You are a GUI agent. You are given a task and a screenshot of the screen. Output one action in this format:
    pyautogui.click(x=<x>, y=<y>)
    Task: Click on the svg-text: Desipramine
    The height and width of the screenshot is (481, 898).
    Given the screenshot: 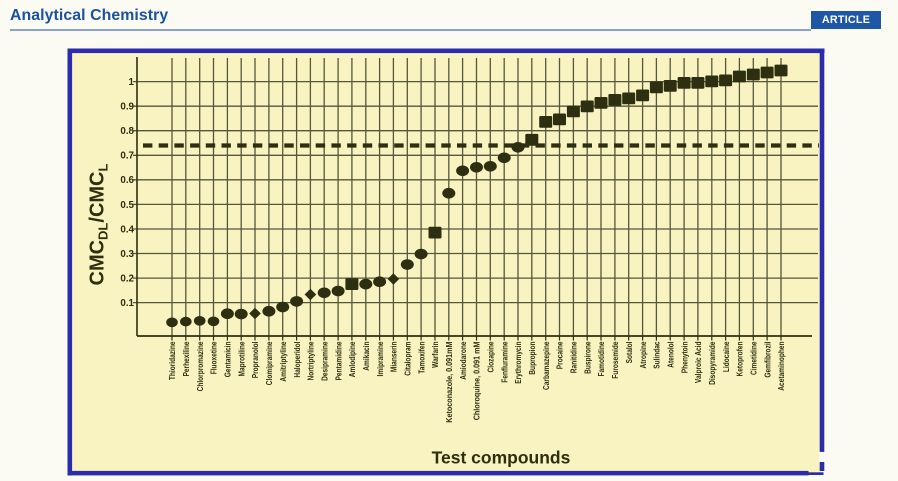 What is the action you would take?
    pyautogui.click(x=324, y=361)
    